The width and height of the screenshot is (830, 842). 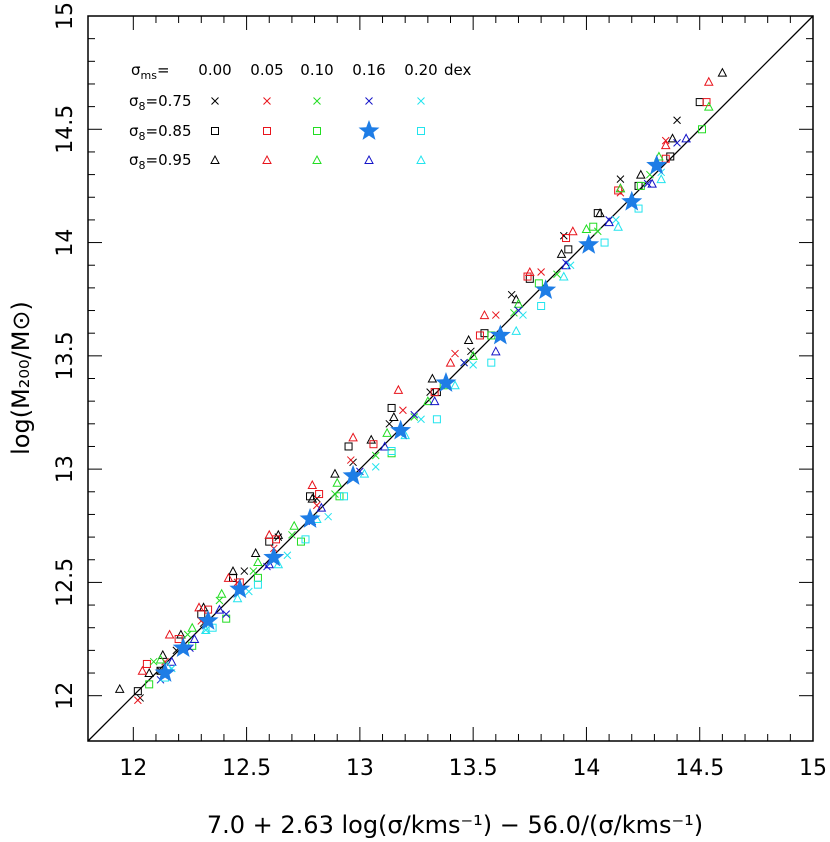 I want to click on legend-sigma-ms-value: 0.10, so click(x=316, y=70).